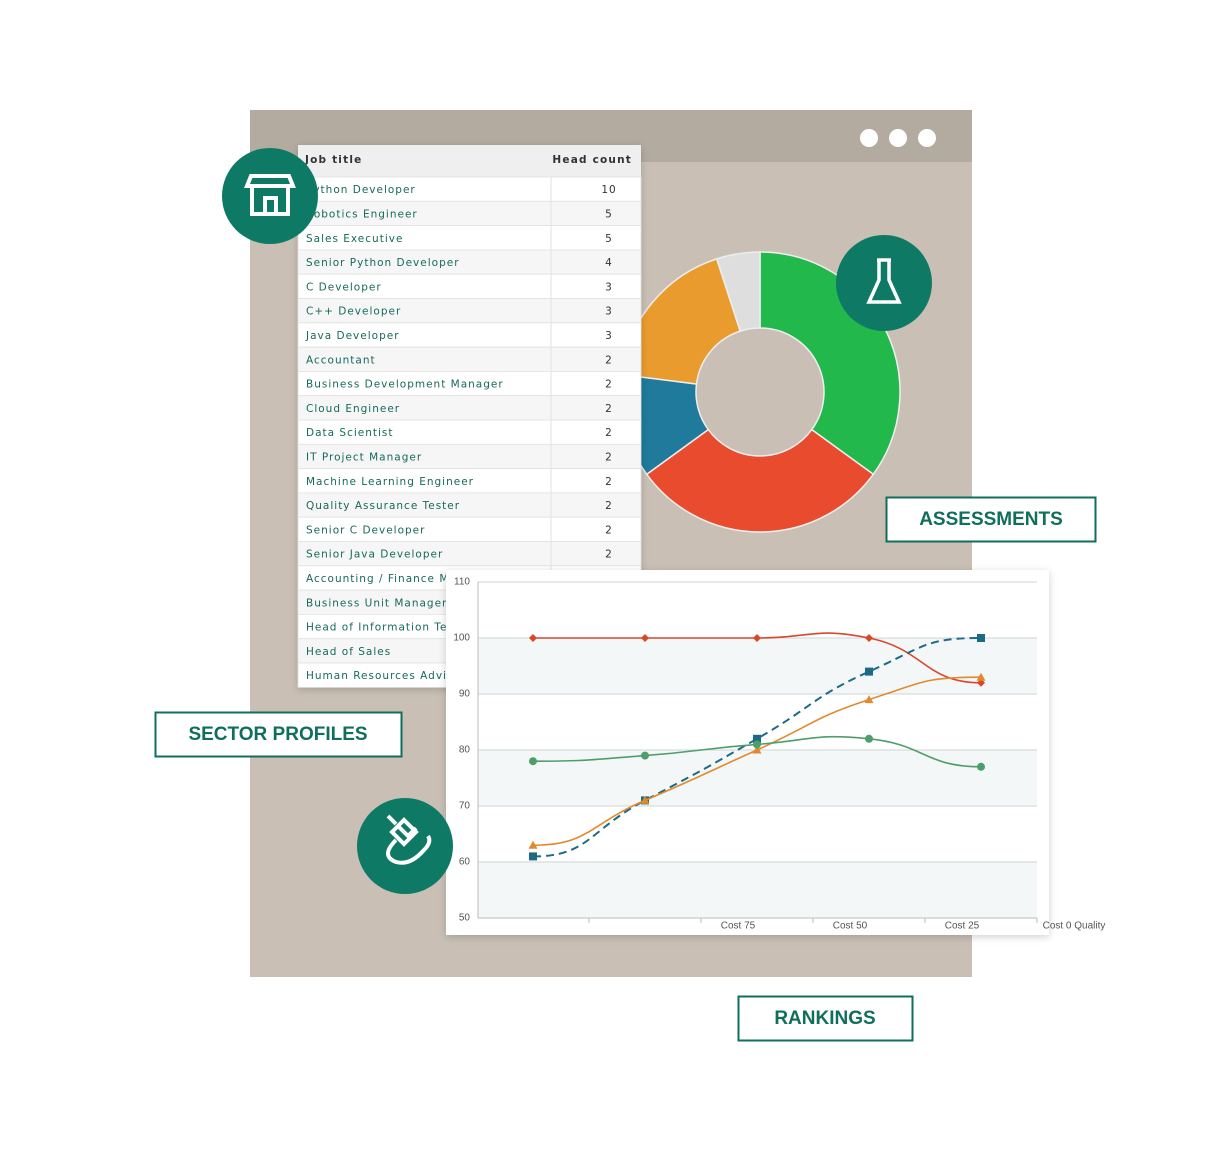 This screenshot has width=1220, height=1160. Describe the element at coordinates (385, 579) in the screenshot. I see `table-cell: Accounting / Finance Man` at that location.